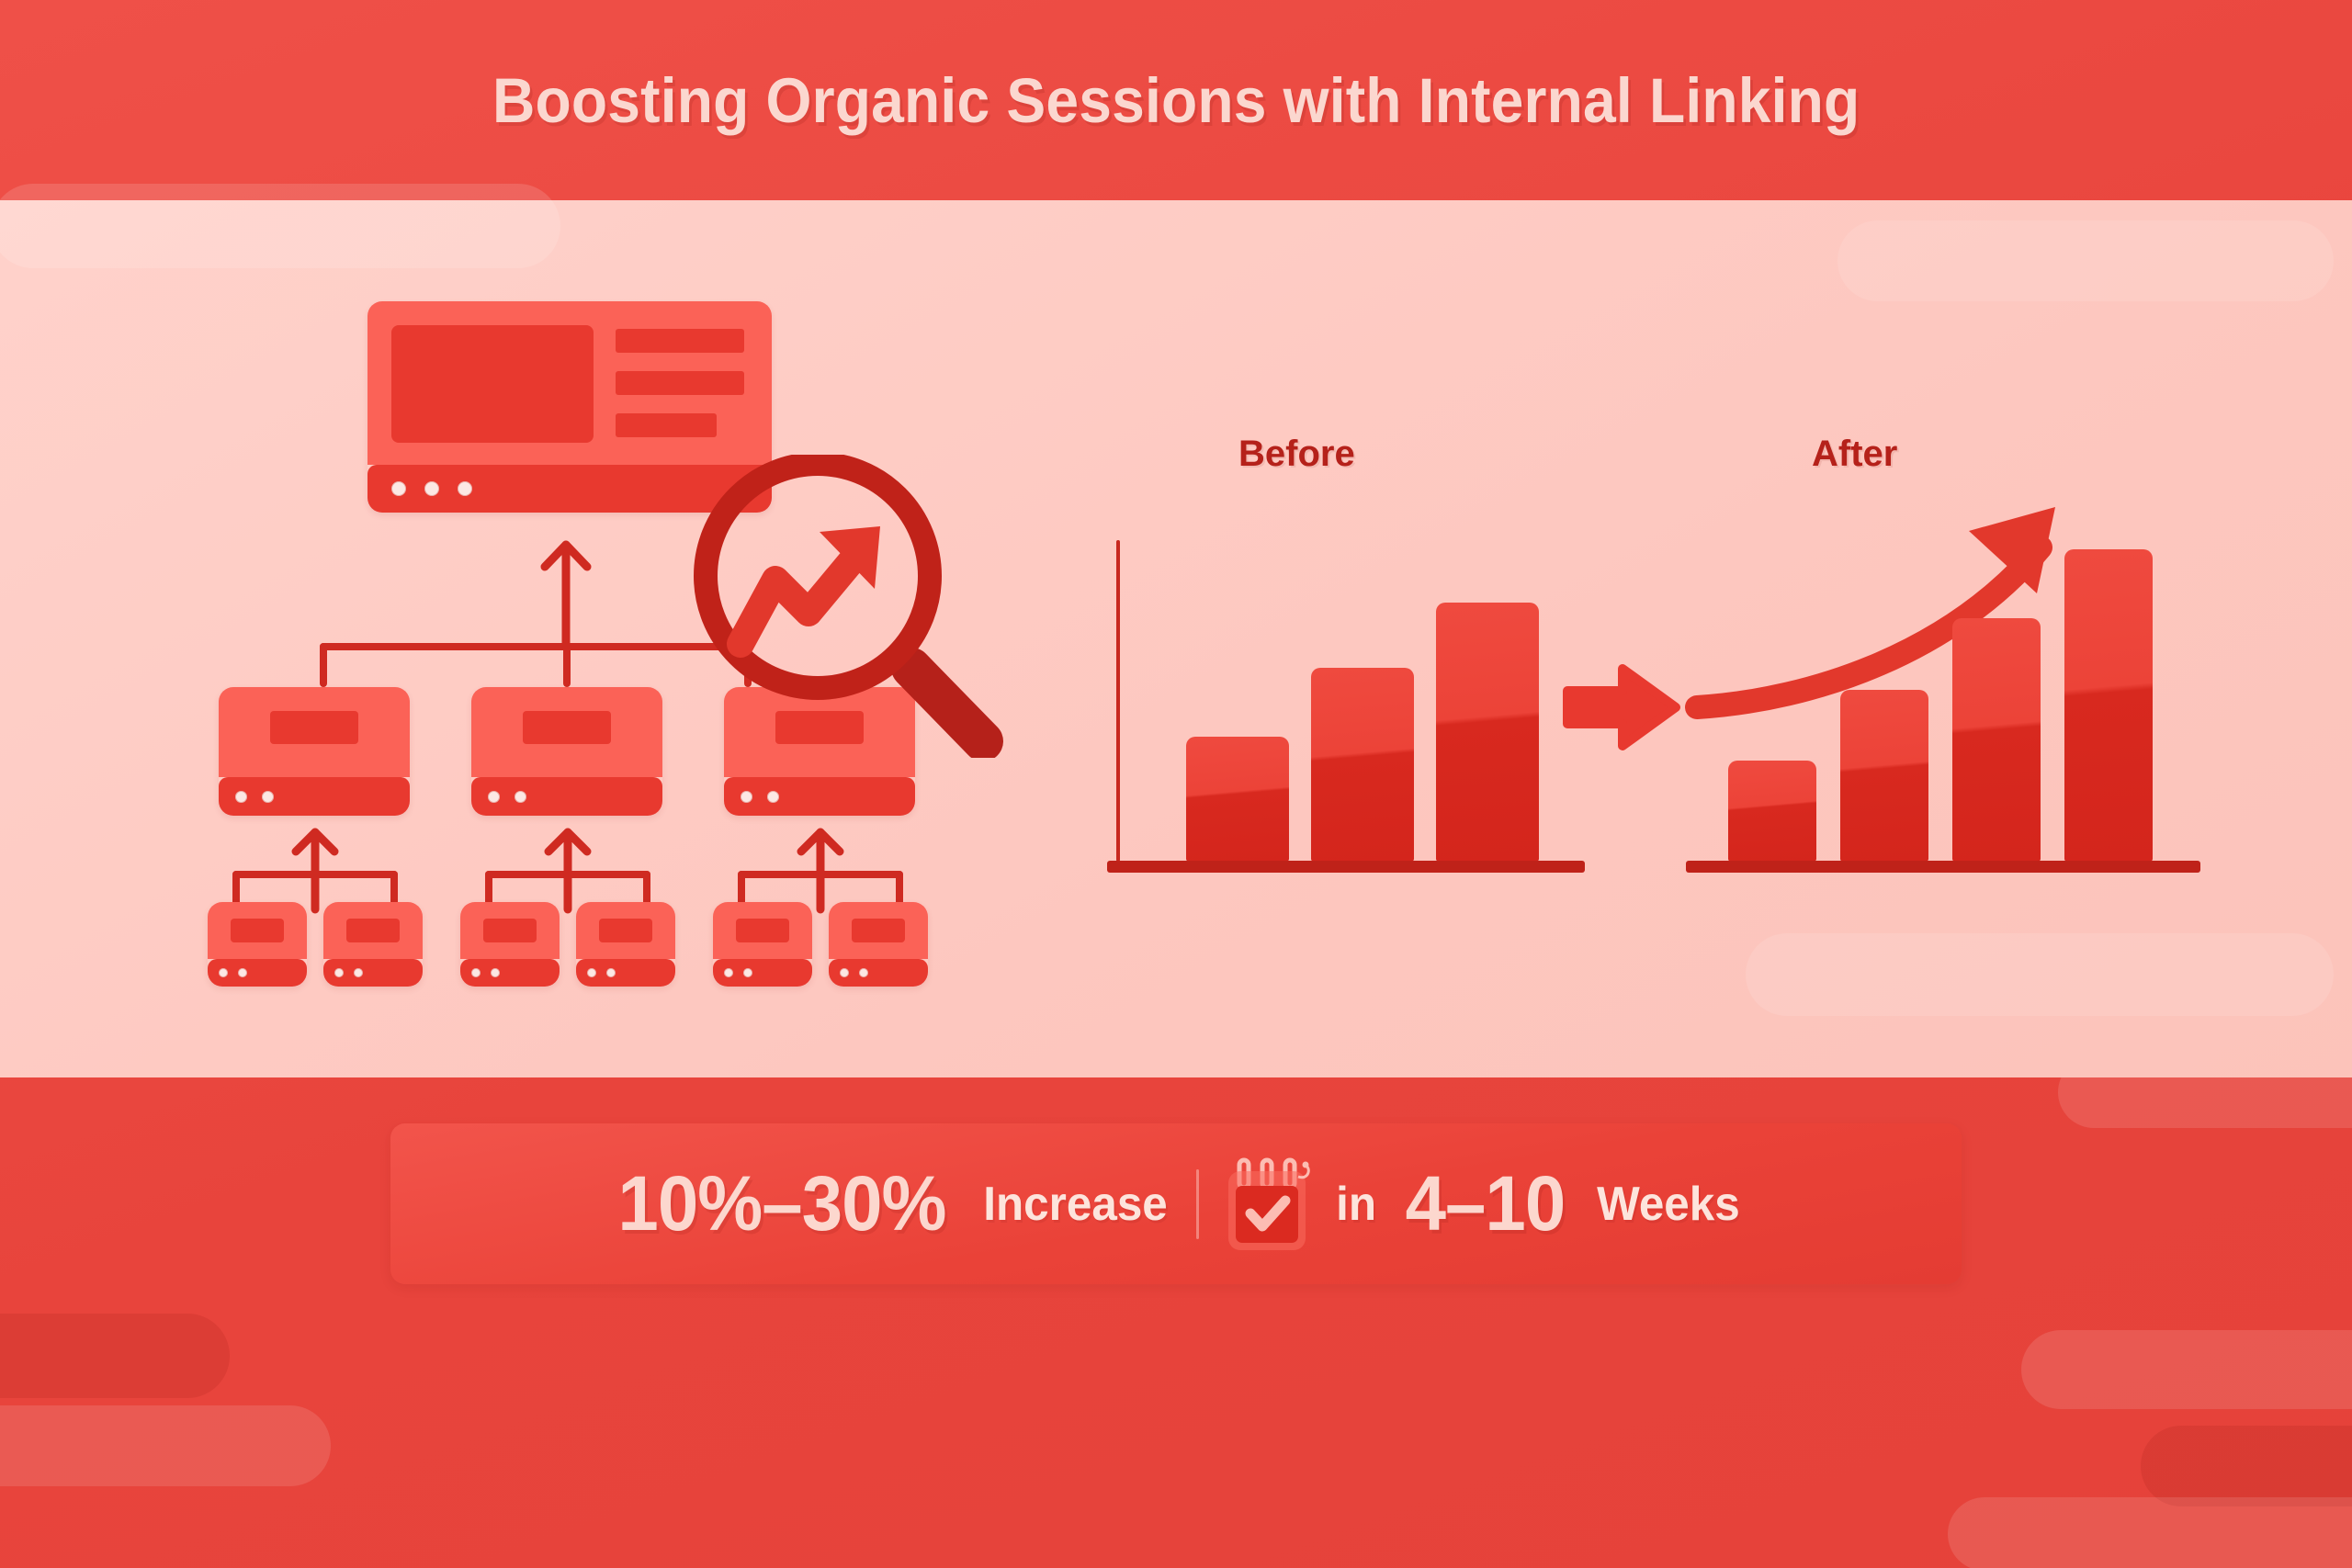 The width and height of the screenshot is (2352, 1568). I want to click on bg-pill-bottom-right-dark, so click(2246, 1466).